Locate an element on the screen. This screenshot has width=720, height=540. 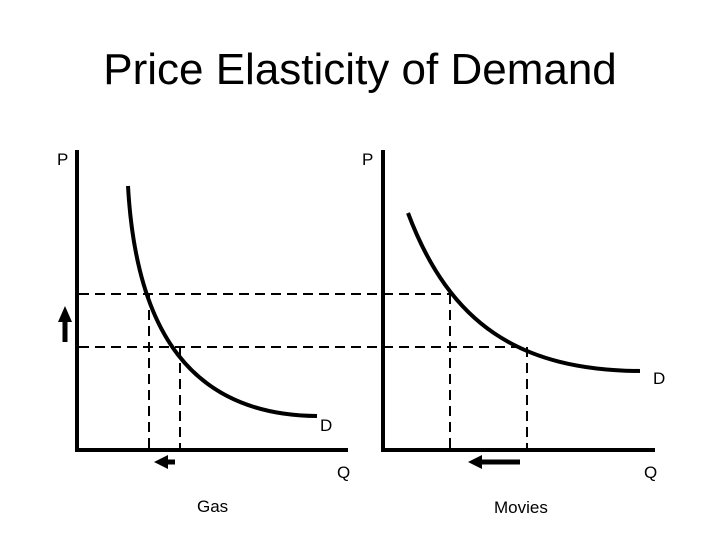
gas-quantity-decrease-arrow is located at coordinates (164, 462).